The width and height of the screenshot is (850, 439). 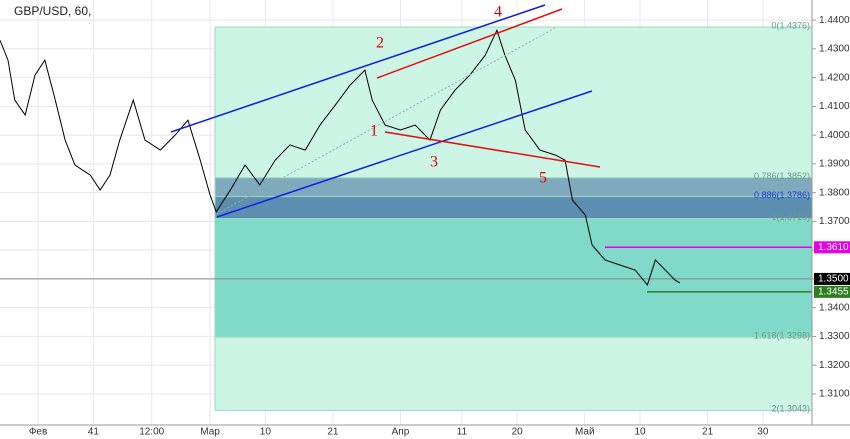 I want to click on y-tick-label: 1.3700, so click(x=834, y=221).